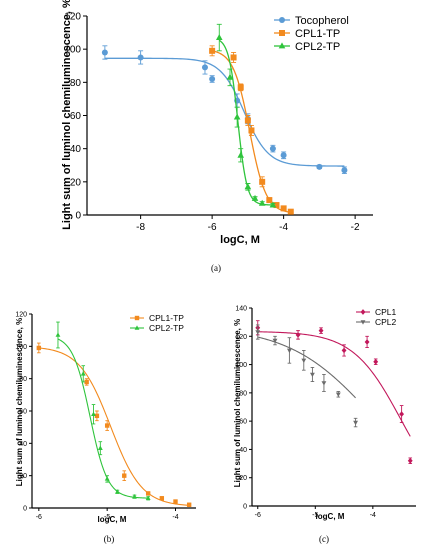 Image resolution: width=433 pixels, height=550 pixels. I want to click on series-cpl2, so click(306, 376).